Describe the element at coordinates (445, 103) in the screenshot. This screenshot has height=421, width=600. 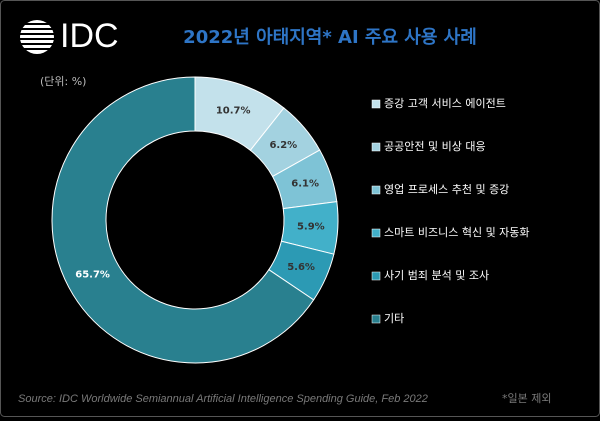
I see `legend-label: 증강 고객 서비스 에이전트` at that location.